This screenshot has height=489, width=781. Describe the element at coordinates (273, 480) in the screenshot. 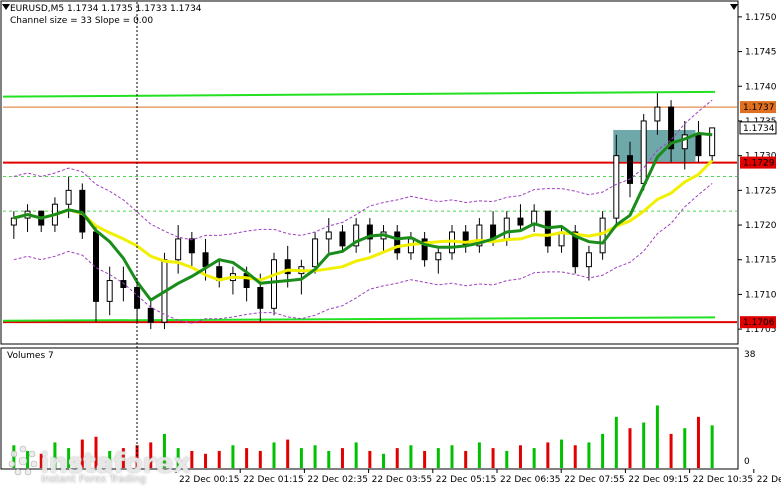

I see `time-tick-label: 22 Dec 01:15` at that location.